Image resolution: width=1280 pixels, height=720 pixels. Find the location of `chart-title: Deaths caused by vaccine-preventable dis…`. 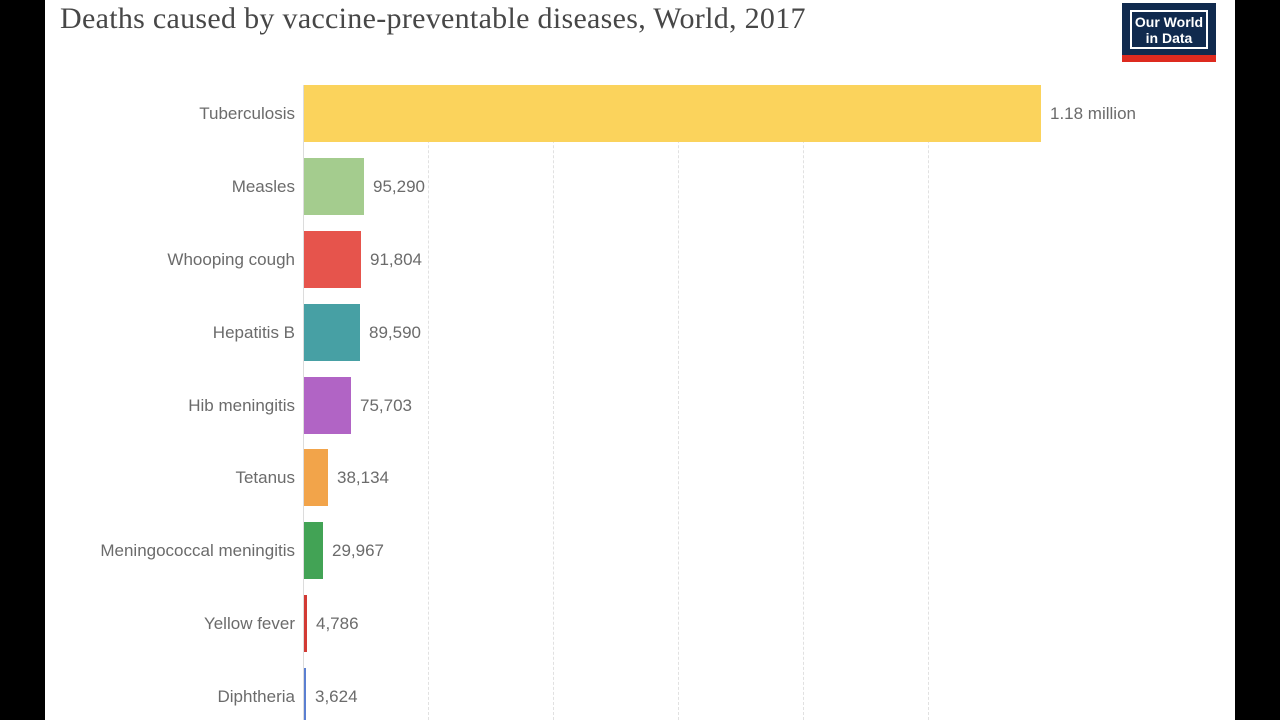

chart-title: Deaths caused by vaccine-preventable dis… is located at coordinates (433, 18).